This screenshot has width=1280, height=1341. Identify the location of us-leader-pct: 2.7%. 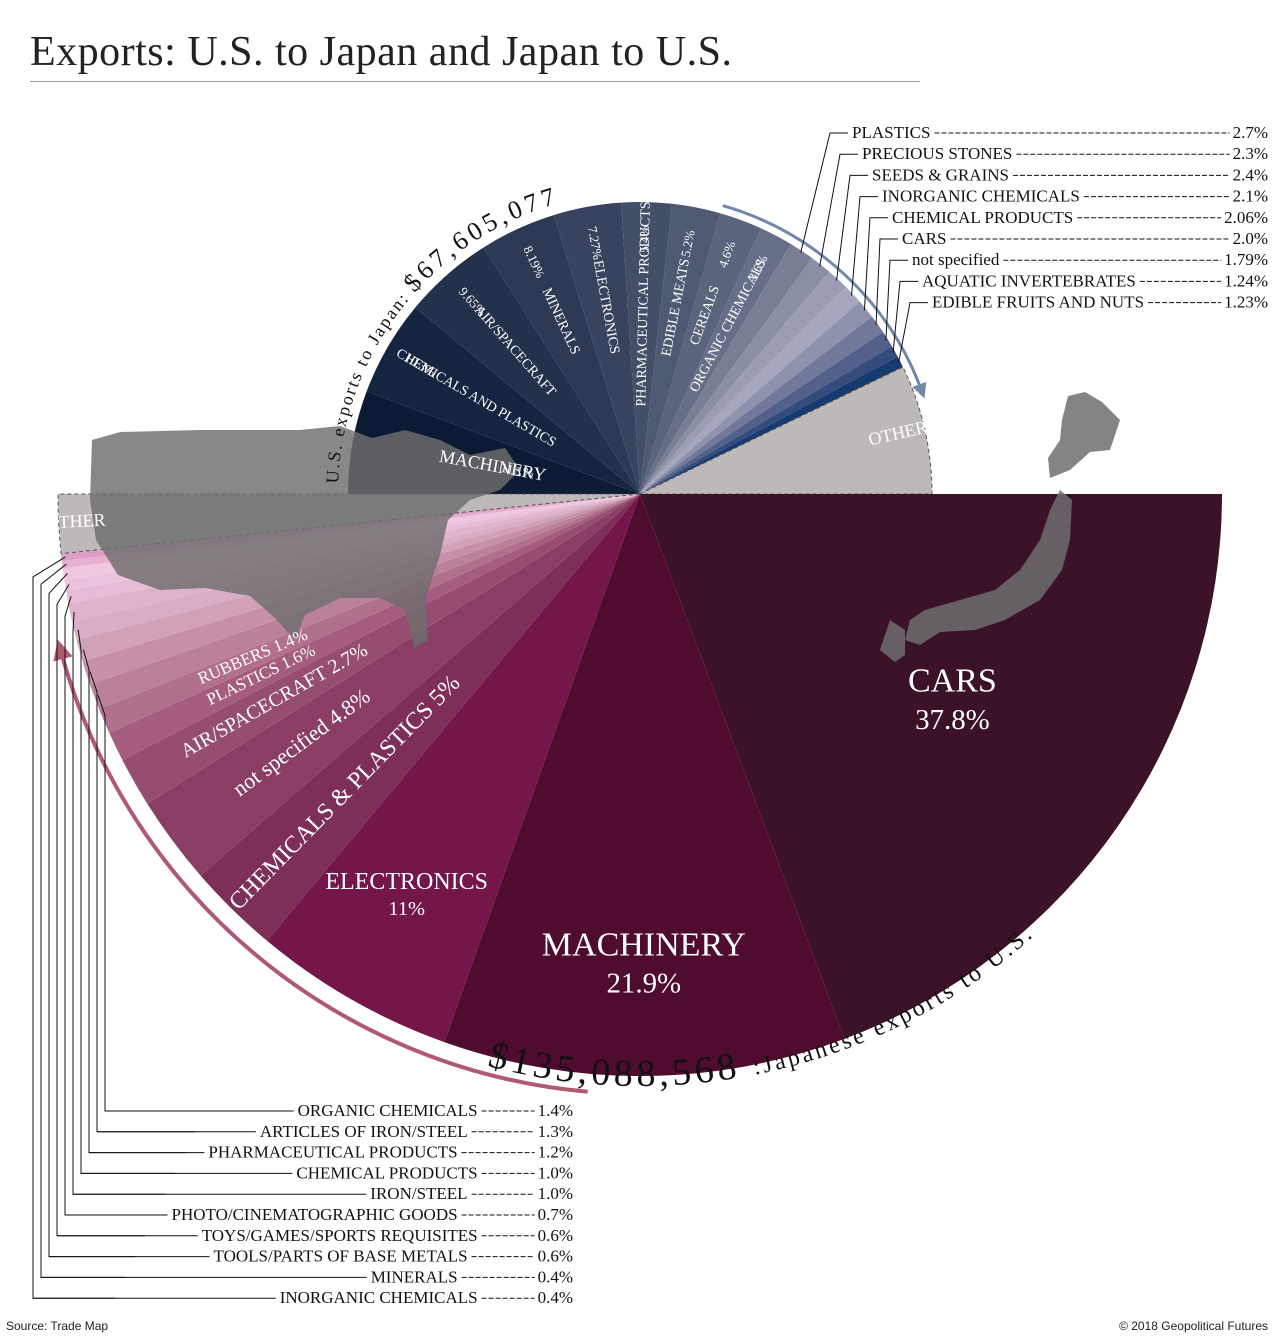
(1250, 132).